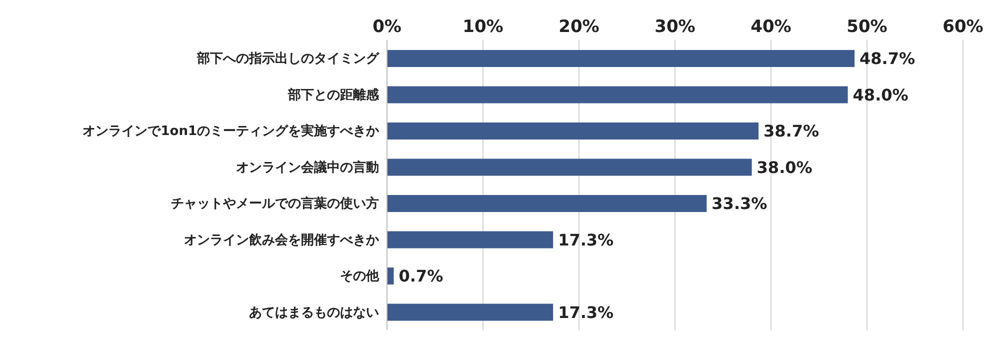  I want to click on y-tick-label: オンライン飲み会を開催すべきか, so click(282, 240).